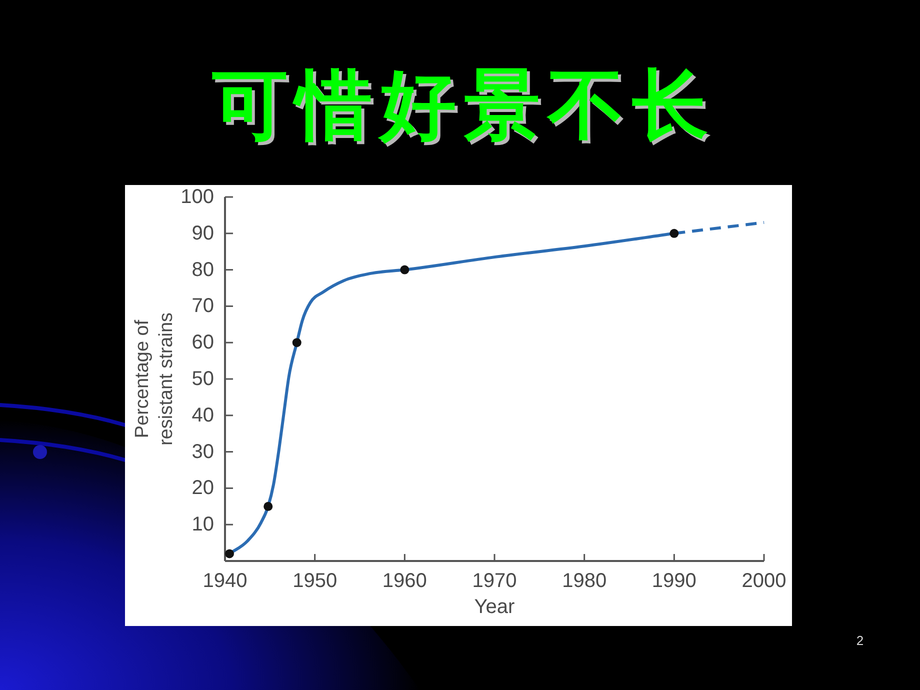 This screenshot has height=690, width=920. What do you see at coordinates (764, 581) in the screenshot?
I see `x-tick-label: 2000` at bounding box center [764, 581].